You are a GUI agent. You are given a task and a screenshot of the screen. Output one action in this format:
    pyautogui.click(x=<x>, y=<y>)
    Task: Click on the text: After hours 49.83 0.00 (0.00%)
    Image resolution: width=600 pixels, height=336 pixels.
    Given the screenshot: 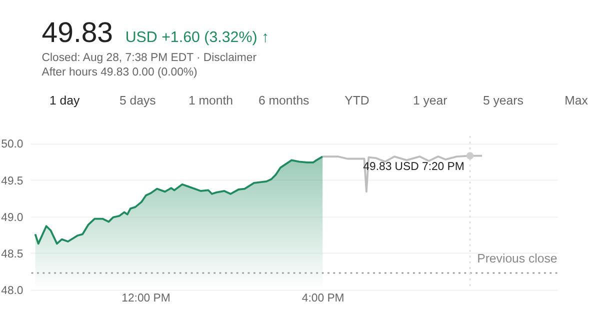 What is the action you would take?
    pyautogui.click(x=120, y=72)
    